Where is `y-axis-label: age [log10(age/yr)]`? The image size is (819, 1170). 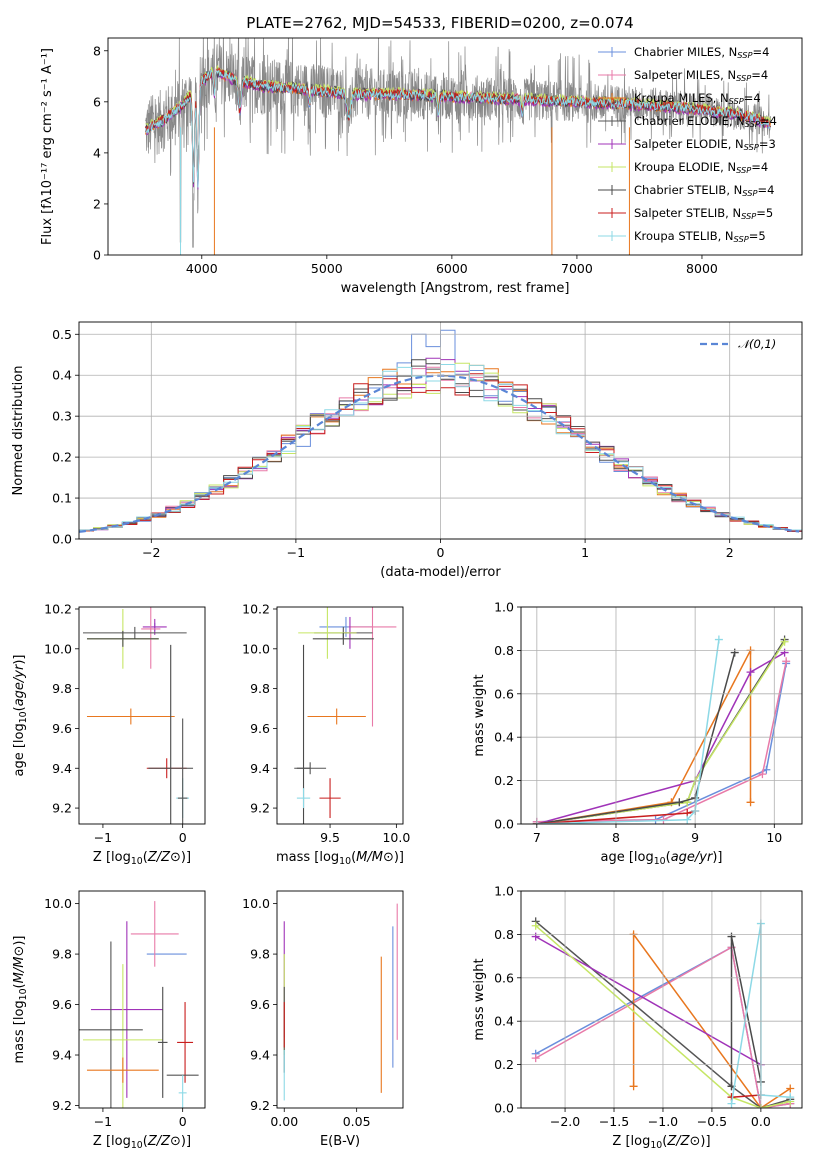
y-axis-label: age [log10(age/yr)] is located at coordinates (20, 715).